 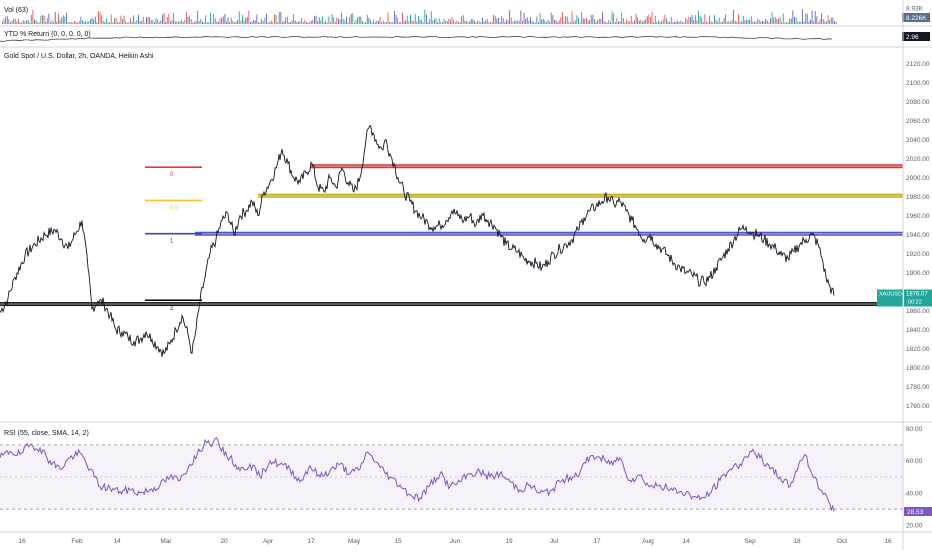 What do you see at coordinates (915, 302) in the screenshot?
I see `last-price-countdown: 00:22` at bounding box center [915, 302].